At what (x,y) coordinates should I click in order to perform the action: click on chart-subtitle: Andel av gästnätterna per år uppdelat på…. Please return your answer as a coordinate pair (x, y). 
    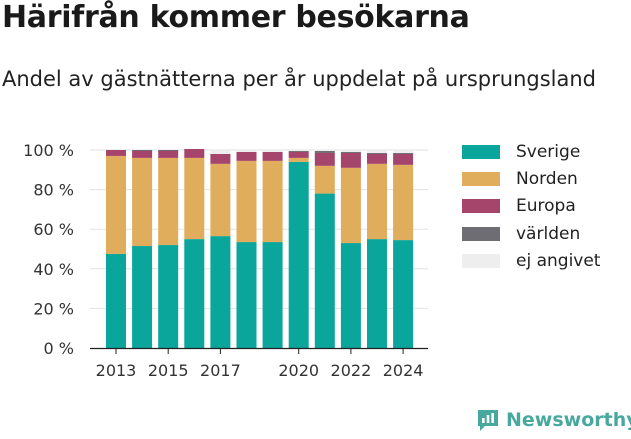
    Looking at the image, I should click on (299, 79).